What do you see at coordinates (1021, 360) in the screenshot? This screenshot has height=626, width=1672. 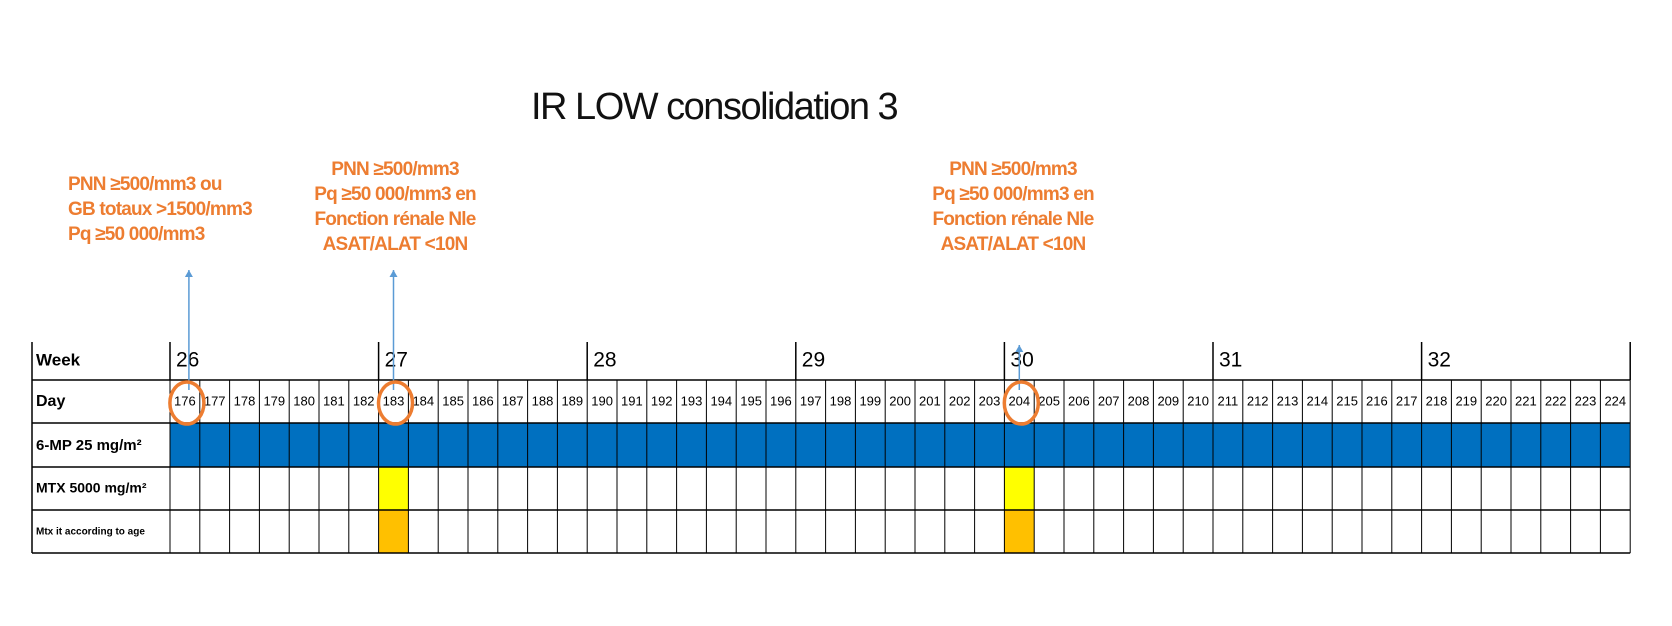 I see `week-number: 30` at bounding box center [1021, 360].